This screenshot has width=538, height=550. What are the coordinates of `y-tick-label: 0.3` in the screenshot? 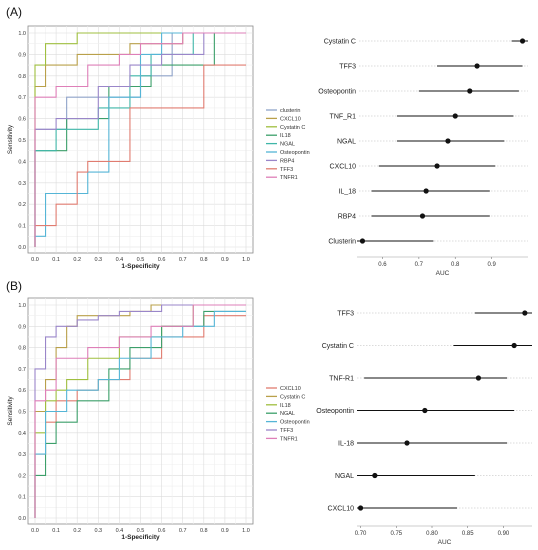 It's located at (22, 184).